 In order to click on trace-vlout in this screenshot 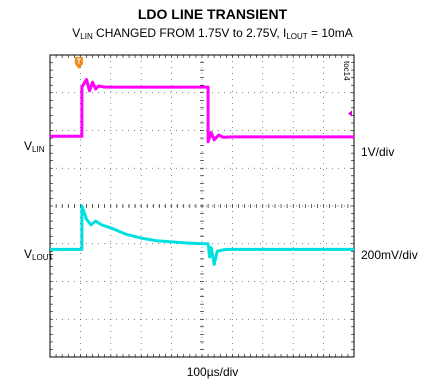, I will do `click(202, 235)`.